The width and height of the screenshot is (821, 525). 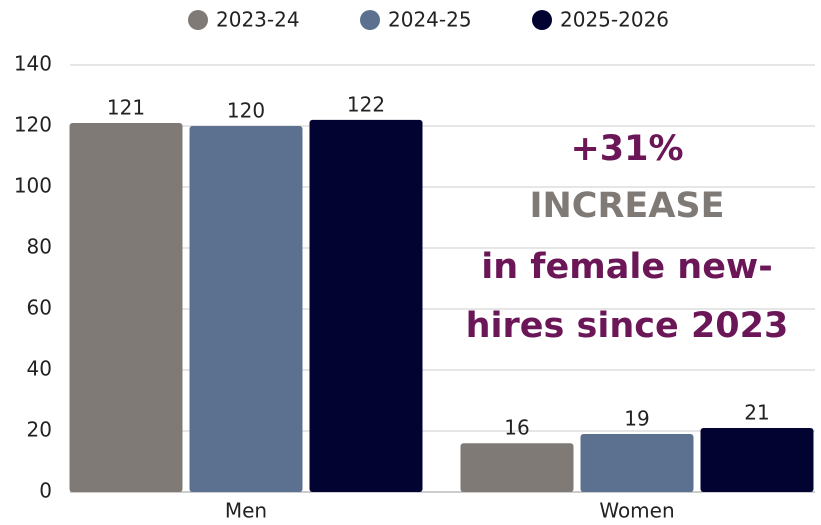 What do you see at coordinates (636, 419) in the screenshot?
I see `data-label: 19` at bounding box center [636, 419].